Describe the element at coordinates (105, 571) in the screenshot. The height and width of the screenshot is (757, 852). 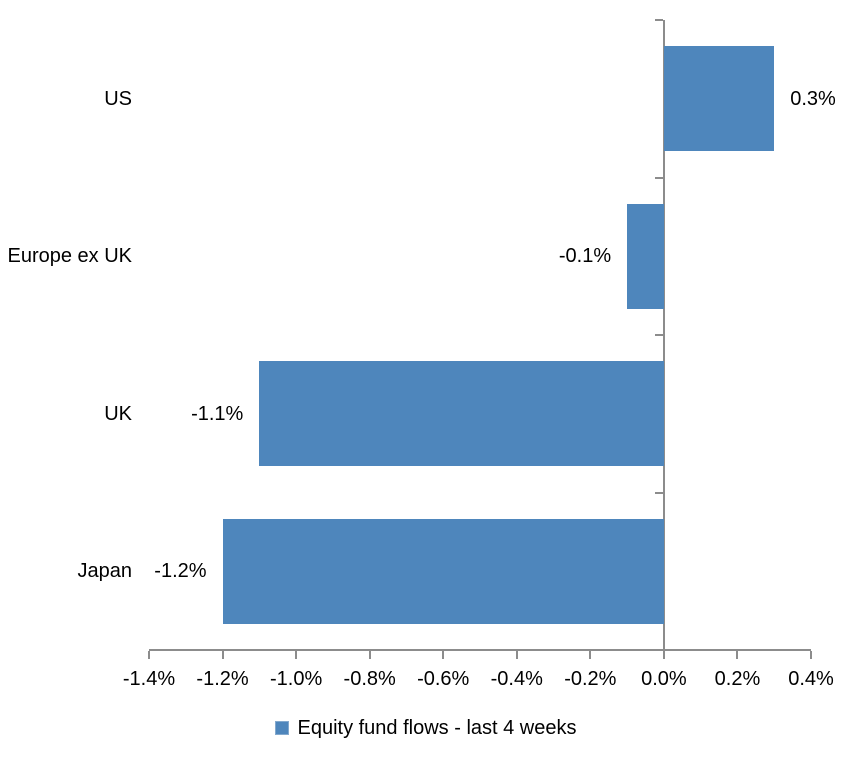
I see `category-label-japan: Japan` at that location.